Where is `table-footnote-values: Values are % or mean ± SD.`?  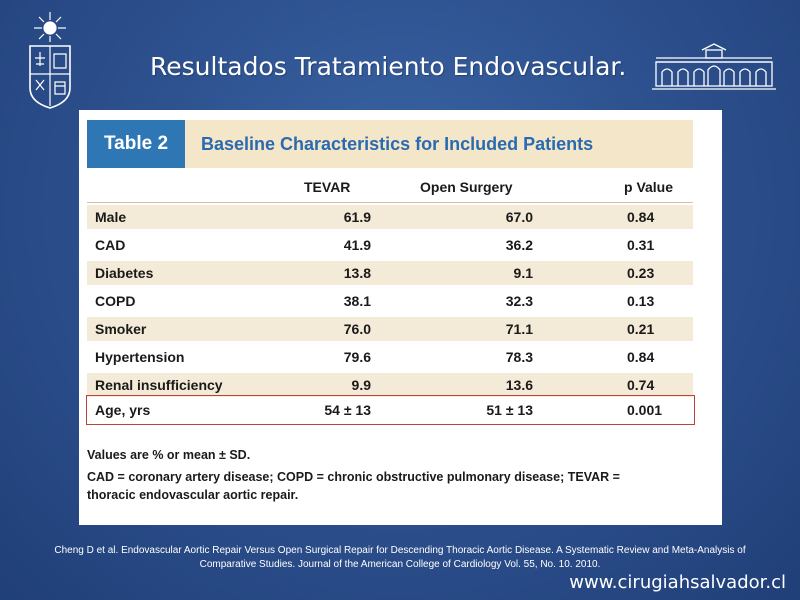 table-footnote-values: Values are % or mean ± SD. is located at coordinates (169, 455).